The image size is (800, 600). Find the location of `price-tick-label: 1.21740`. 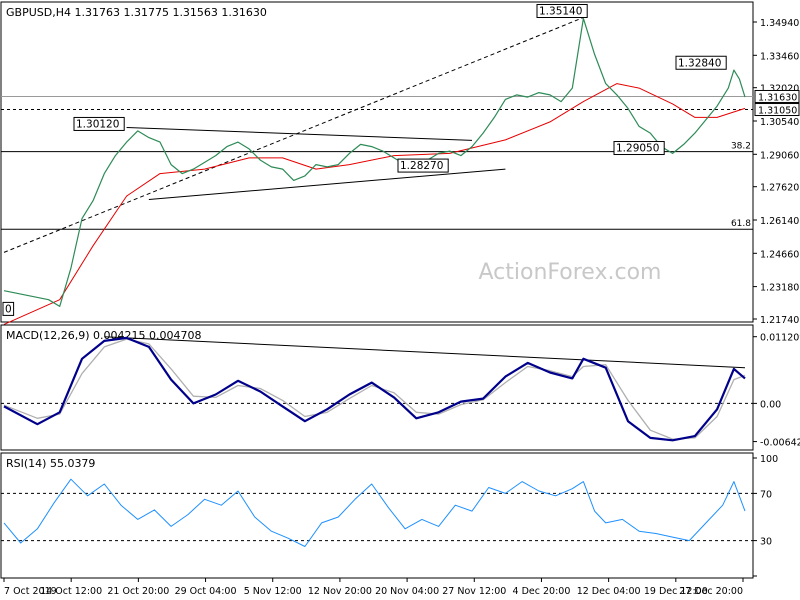

price-tick-label: 1.21740 is located at coordinates (779, 320).